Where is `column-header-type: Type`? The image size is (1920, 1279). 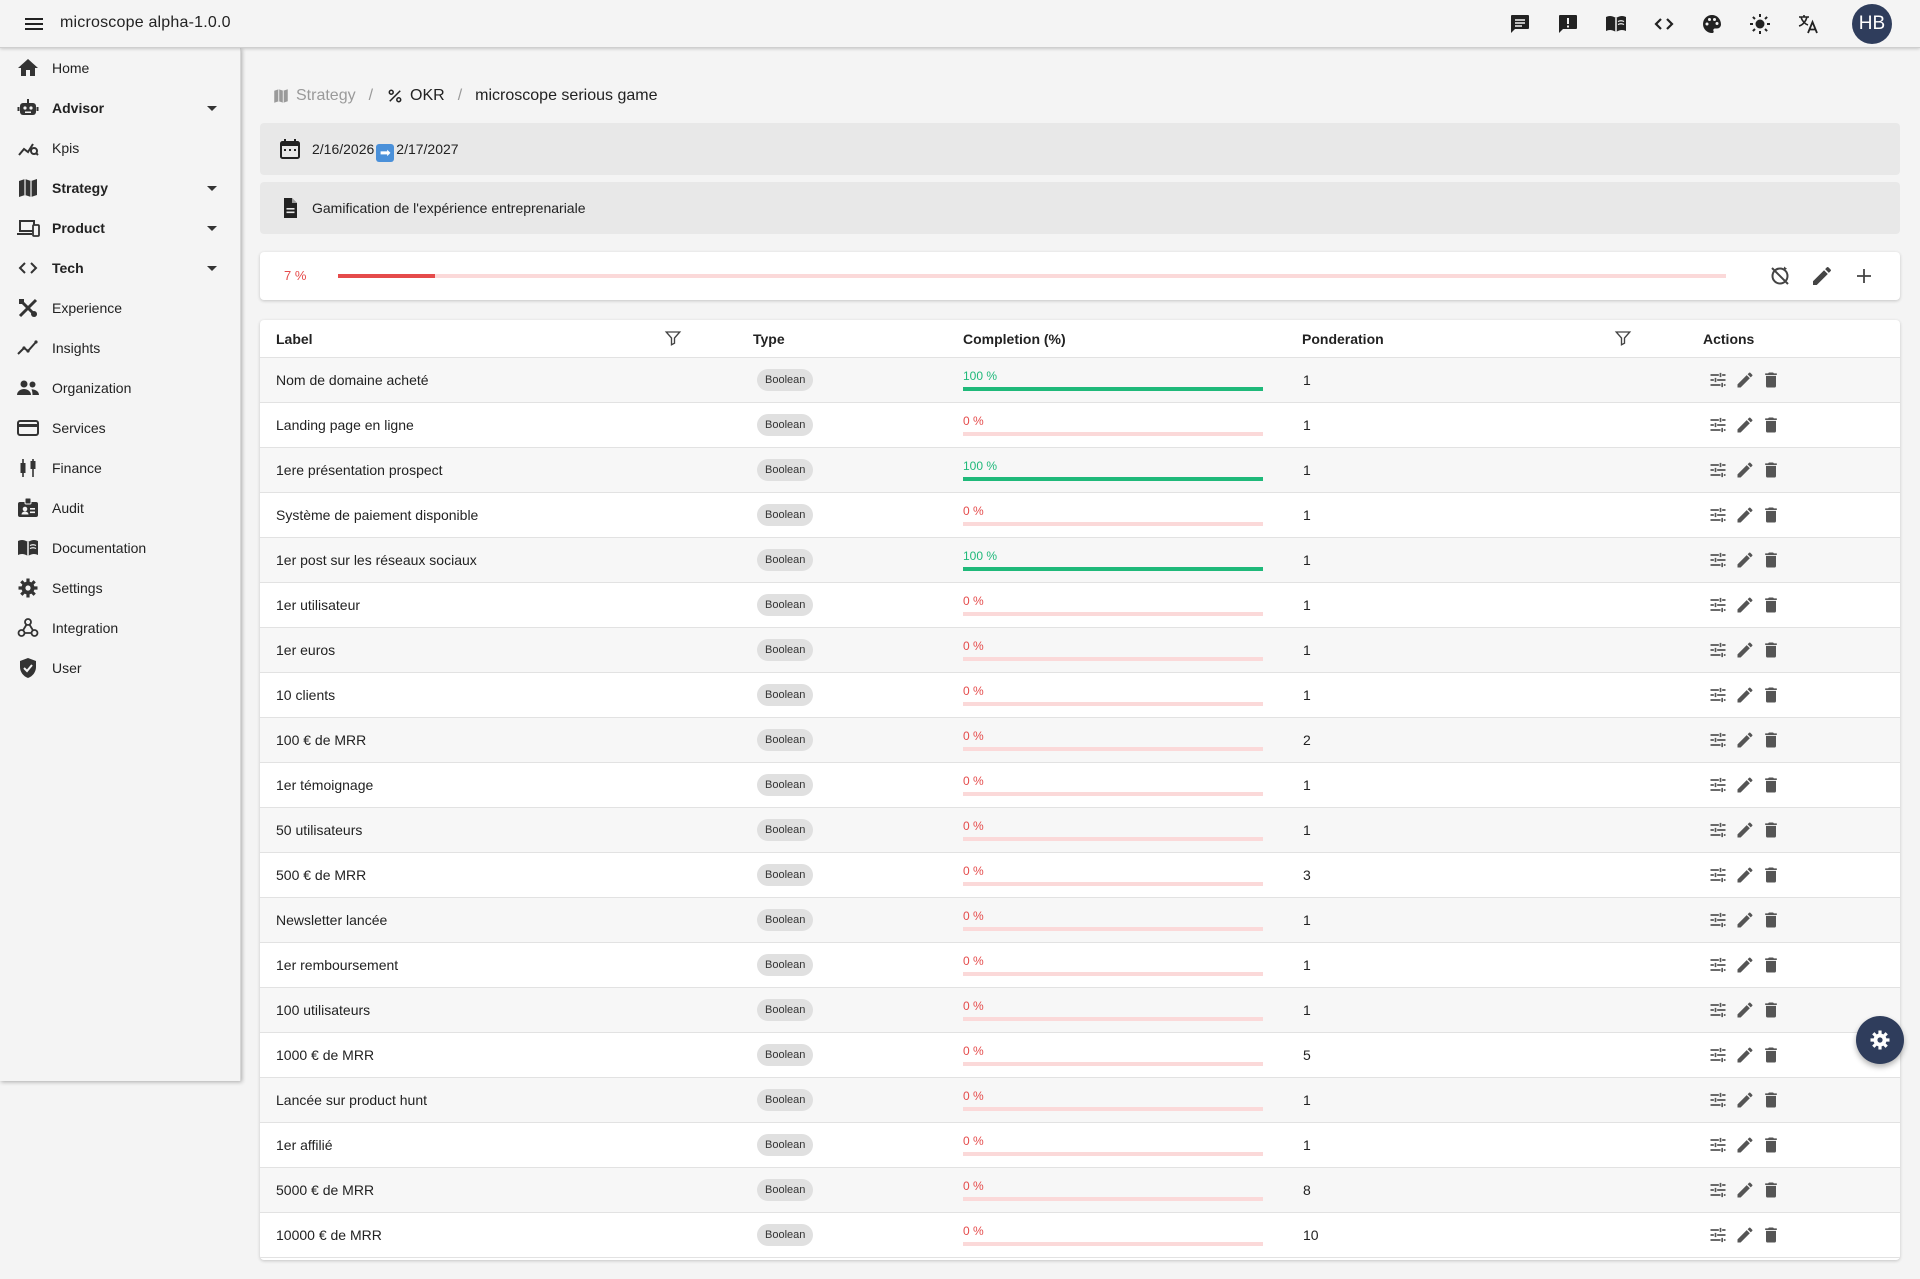
column-header-type: Type is located at coordinates (769, 339).